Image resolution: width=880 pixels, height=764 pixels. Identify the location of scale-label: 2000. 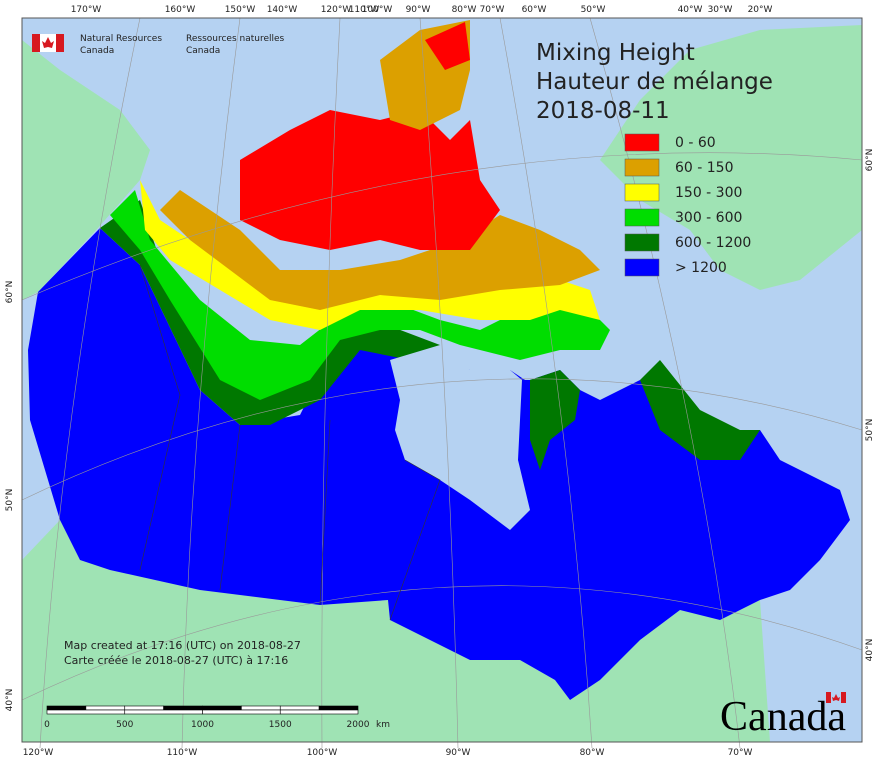
(358, 725).